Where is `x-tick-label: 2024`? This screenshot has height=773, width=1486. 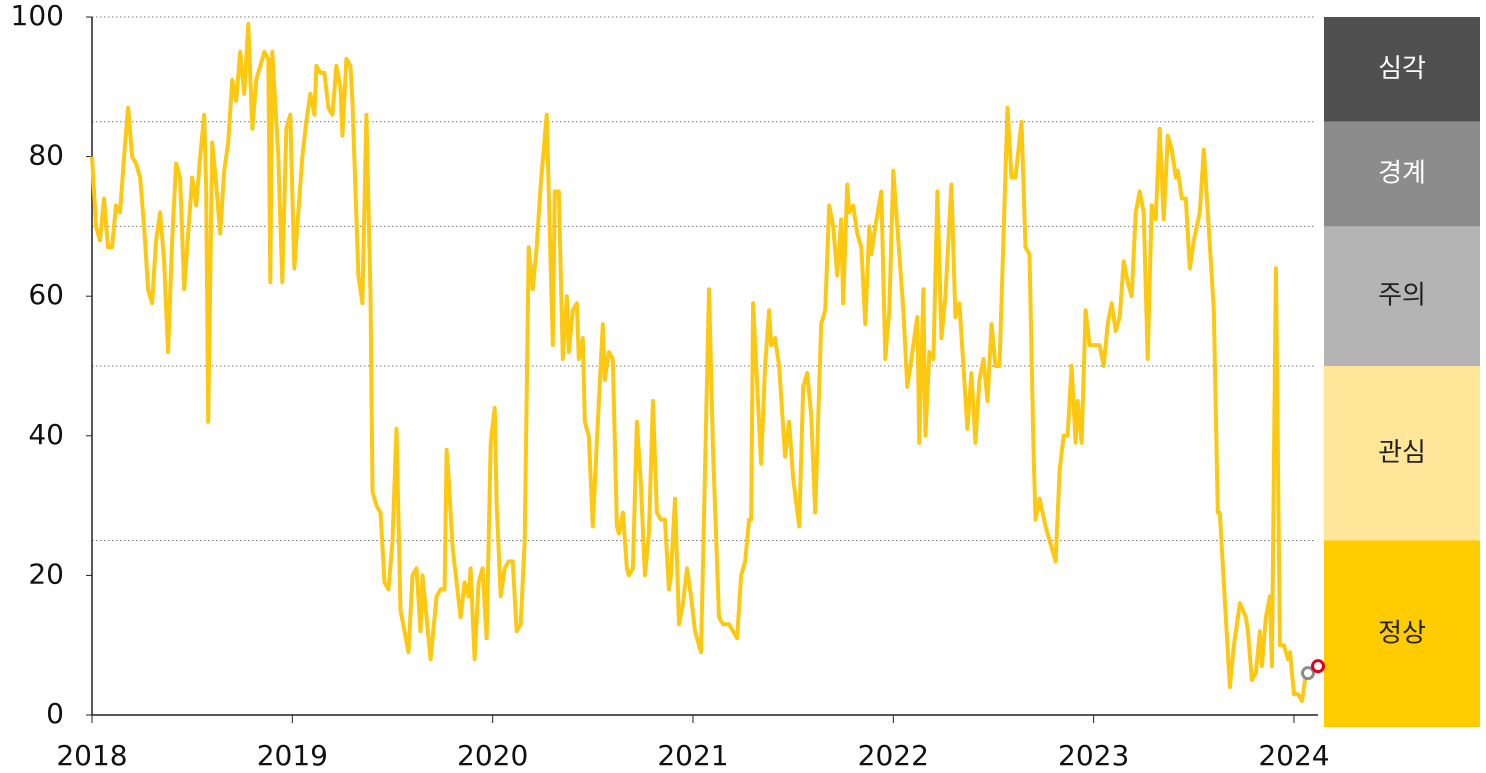
x-tick-label: 2024 is located at coordinates (1293, 755).